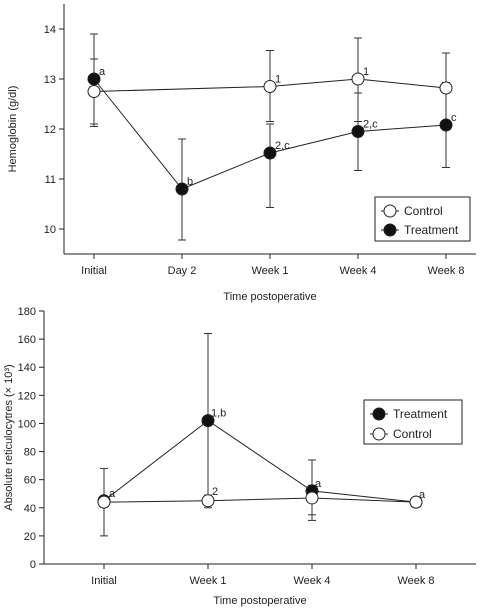  Describe the element at coordinates (50, 80) in the screenshot. I see `y-tick-label: 13` at that location.